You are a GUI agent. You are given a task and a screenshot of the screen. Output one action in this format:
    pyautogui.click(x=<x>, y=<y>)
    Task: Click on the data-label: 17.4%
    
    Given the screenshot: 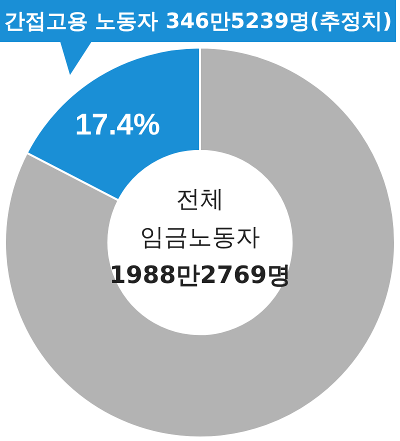 What is the action you would take?
    pyautogui.click(x=117, y=125)
    